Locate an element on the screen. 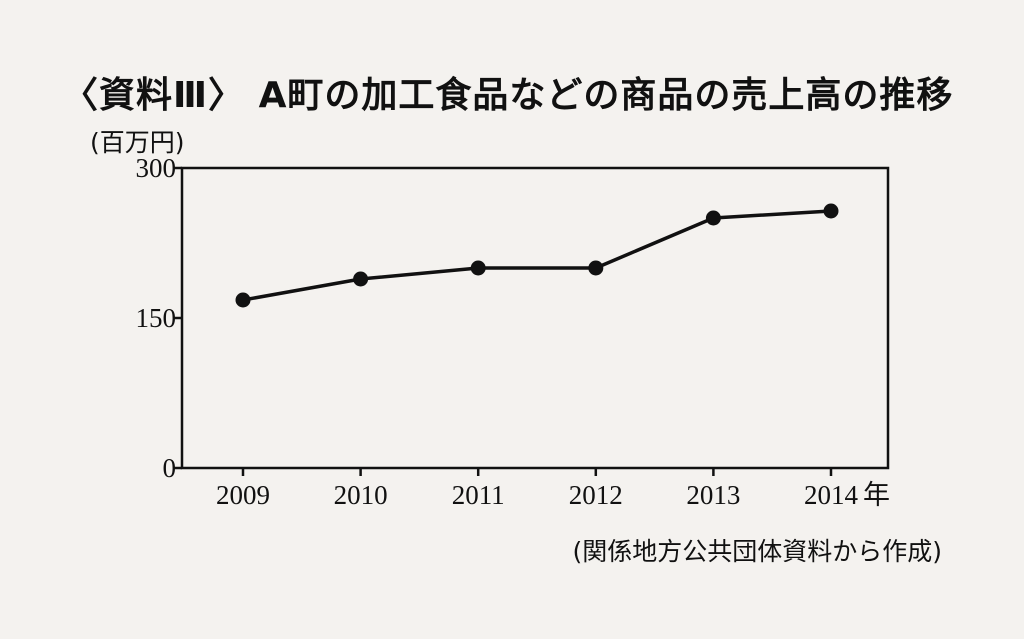  y-tick-label: 150 is located at coordinates (156, 318).